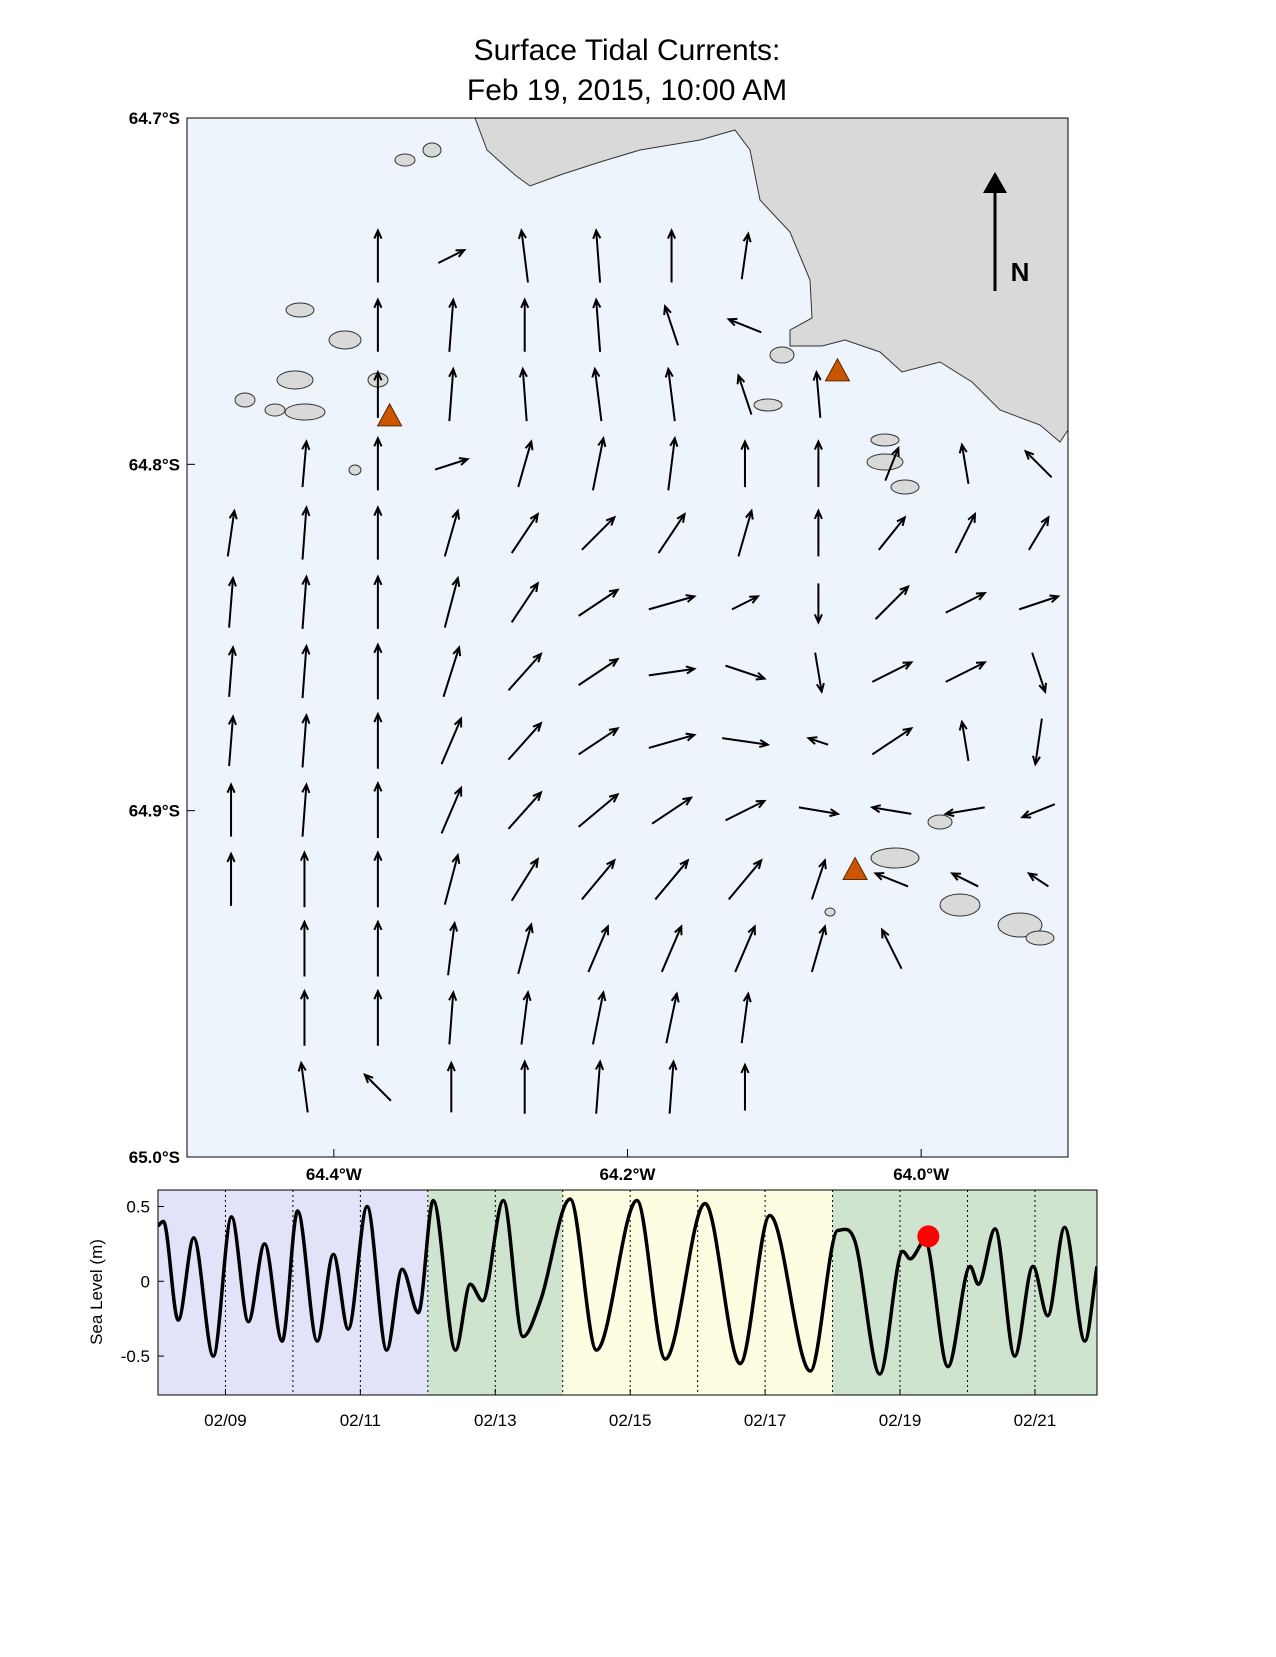 The width and height of the screenshot is (1276, 1657). What do you see at coordinates (334, 1174) in the screenshot?
I see `x-tick-label: 64.4°W` at bounding box center [334, 1174].